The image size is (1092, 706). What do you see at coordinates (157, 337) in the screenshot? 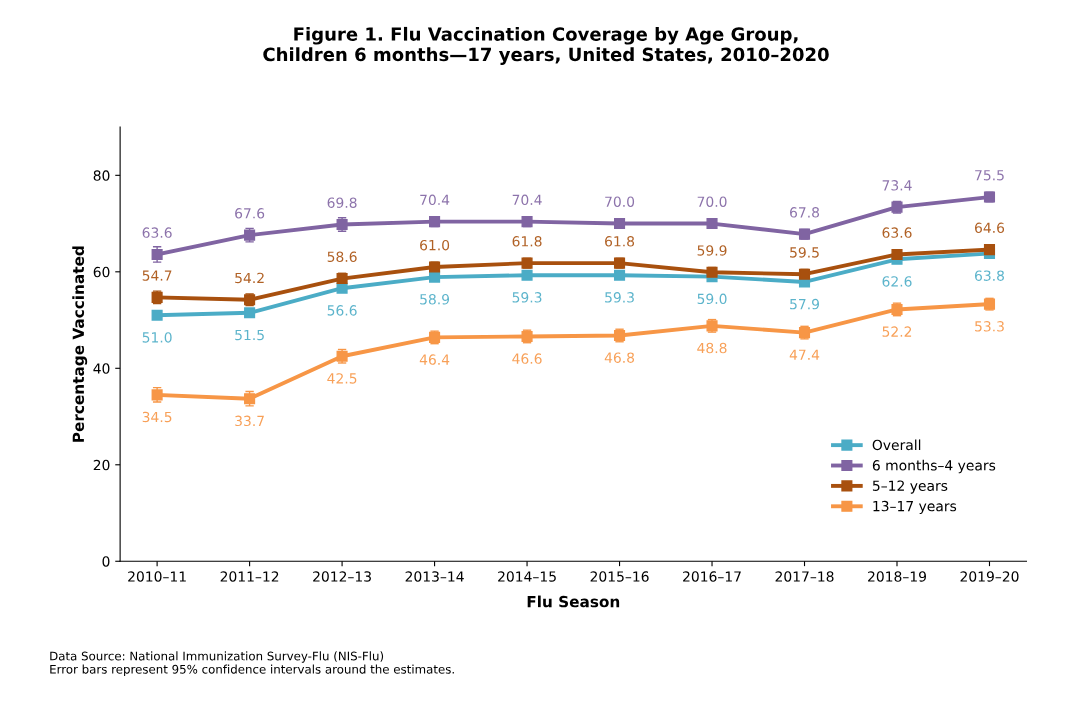
I see `data-label: 51.0` at bounding box center [157, 337].